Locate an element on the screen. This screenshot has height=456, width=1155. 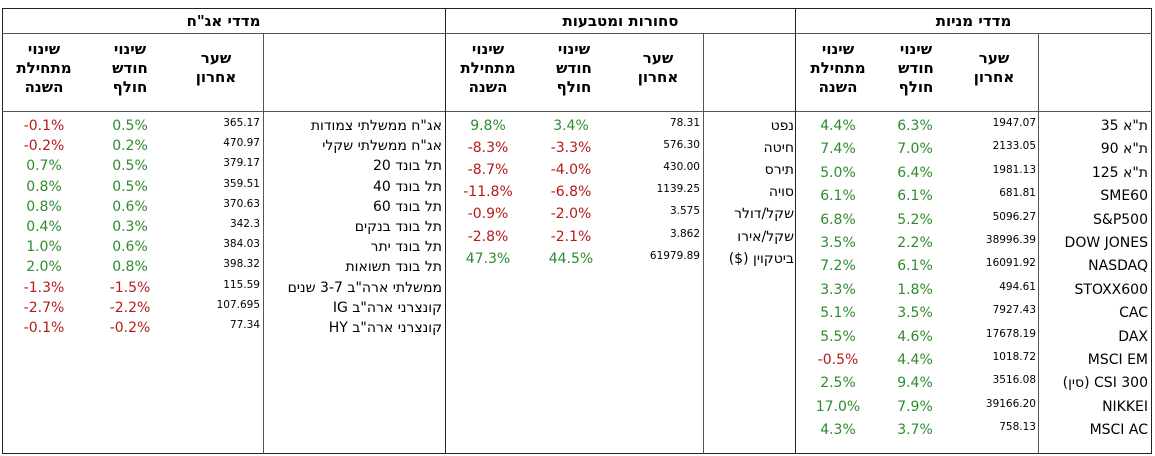
bonds-name-cell: תל בונד 40 is located at coordinates (407, 186).